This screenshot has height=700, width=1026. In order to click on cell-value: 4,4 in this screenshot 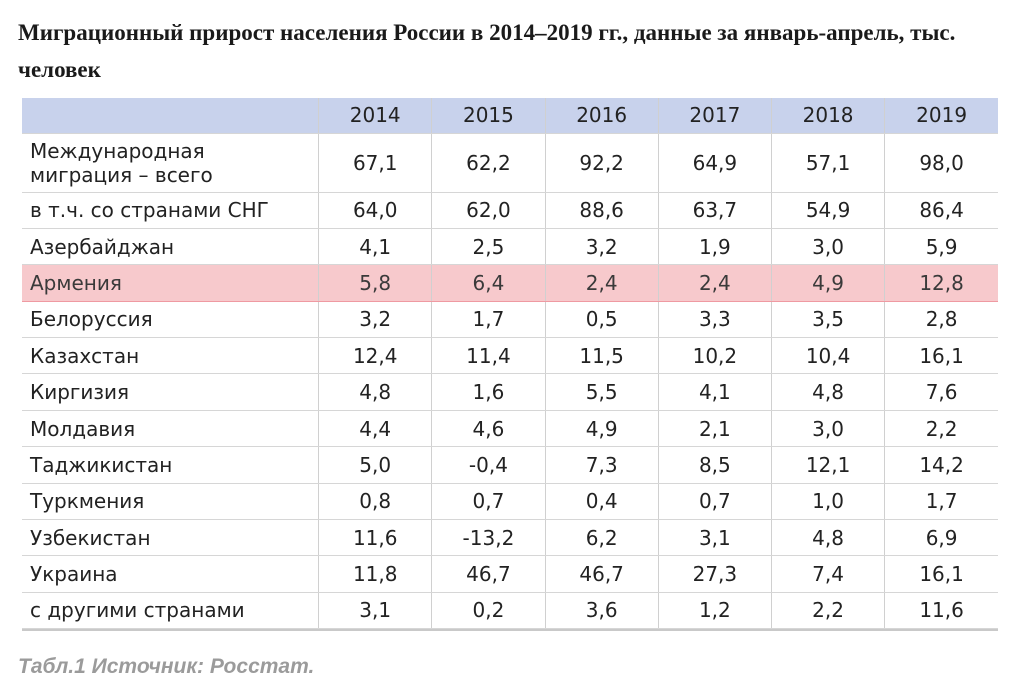, I will do `click(375, 429)`.